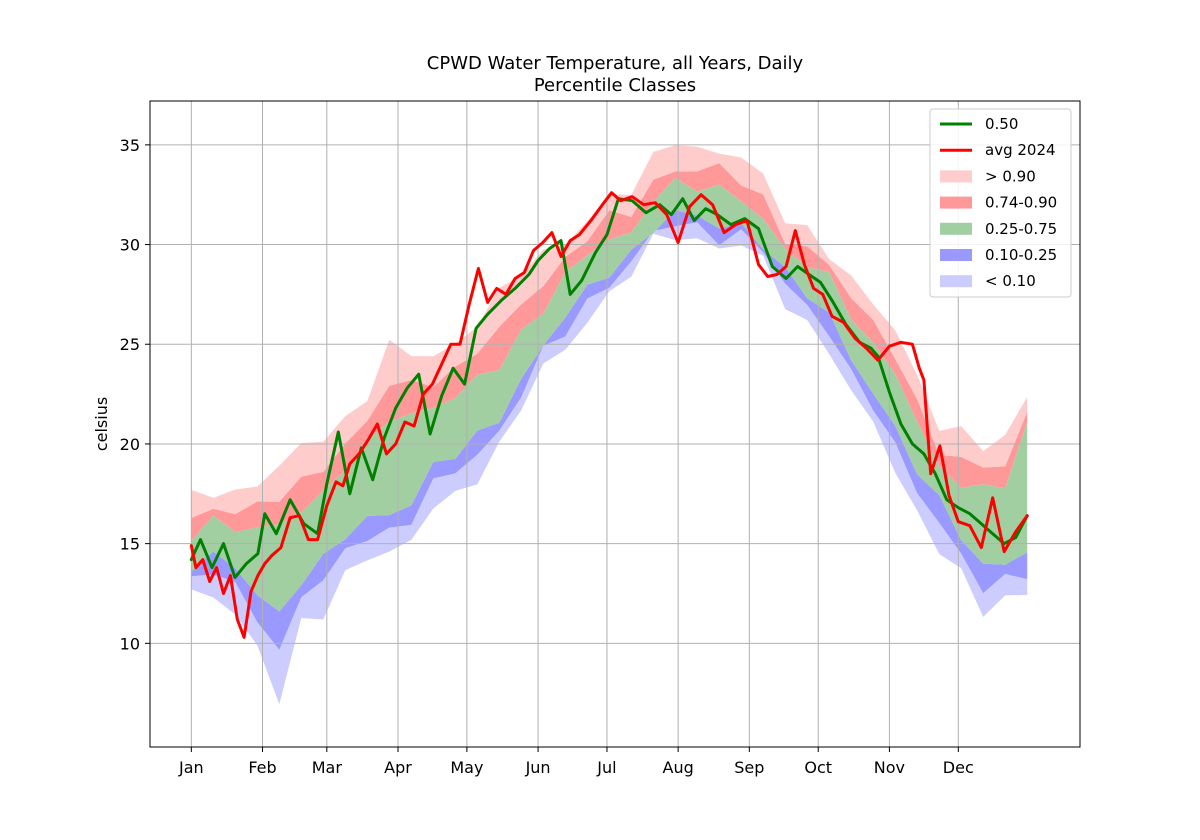  I want to click on y-tick-label-30: 30, so click(130, 245).